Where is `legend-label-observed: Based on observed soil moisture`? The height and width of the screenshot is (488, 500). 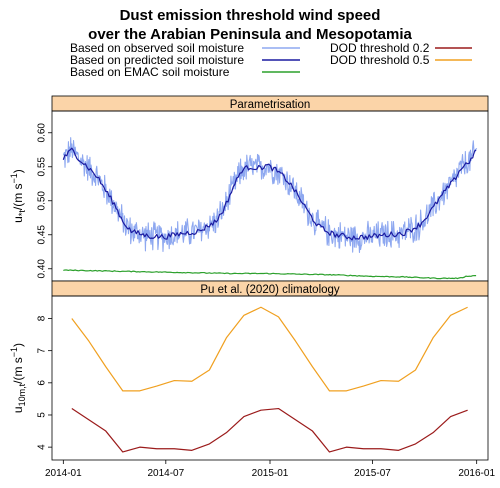
legend-label-observed: Based on observed soil moisture is located at coordinates (157, 48).